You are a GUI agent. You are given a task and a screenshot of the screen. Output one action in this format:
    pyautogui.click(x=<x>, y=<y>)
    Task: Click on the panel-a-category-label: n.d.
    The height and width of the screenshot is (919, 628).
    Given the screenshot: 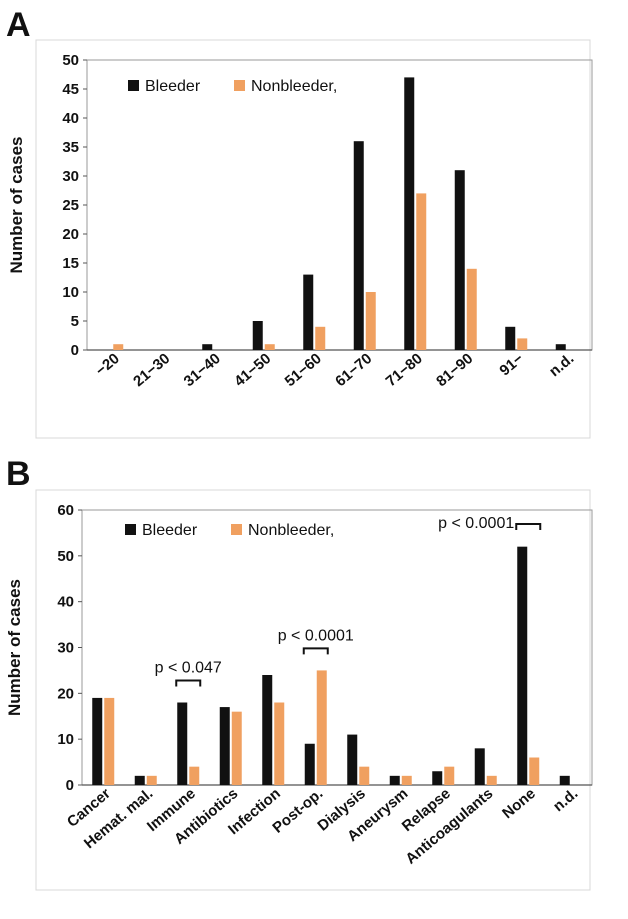 What is the action you would take?
    pyautogui.click(x=561, y=365)
    